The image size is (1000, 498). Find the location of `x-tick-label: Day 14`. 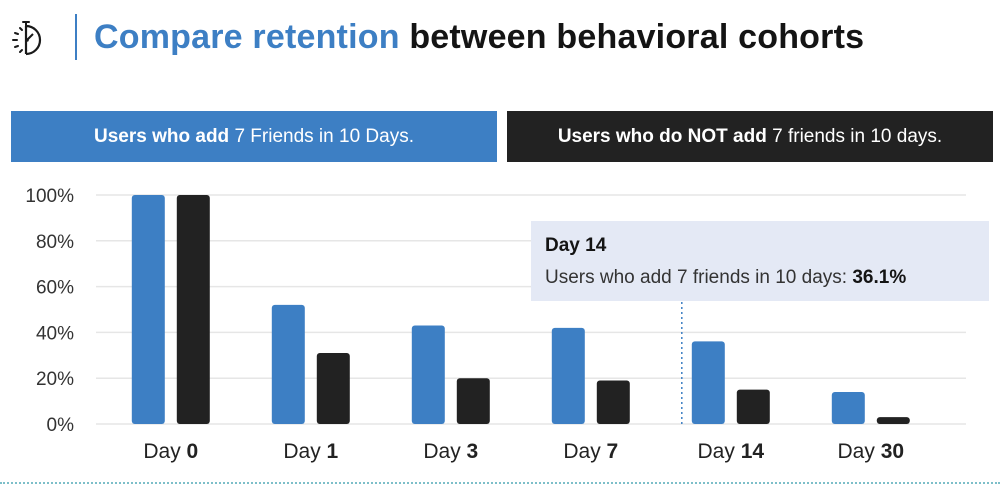

x-tick-label: Day 14 is located at coordinates (731, 451).